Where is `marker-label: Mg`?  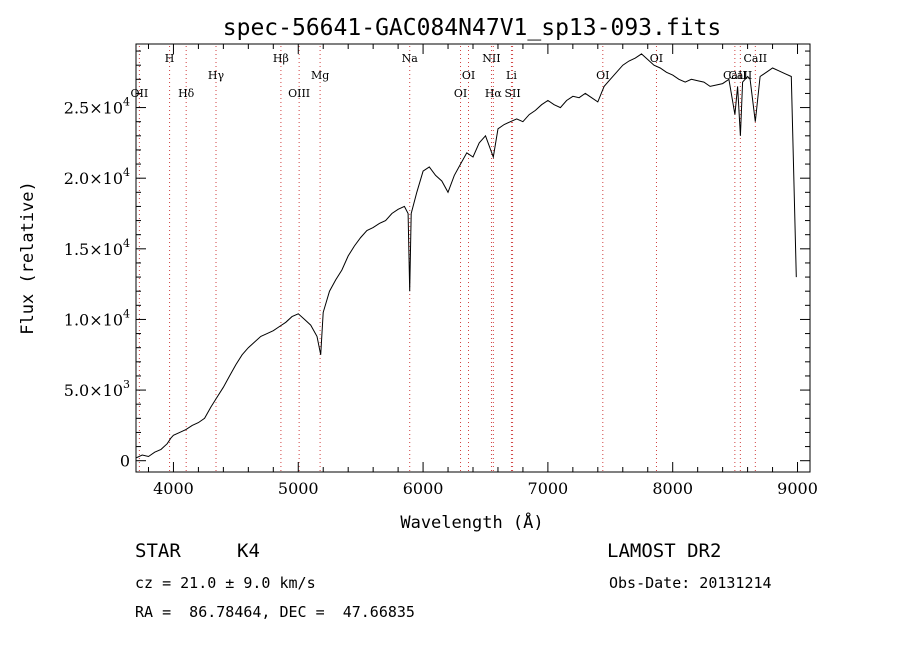
marker-label: Mg is located at coordinates (320, 75).